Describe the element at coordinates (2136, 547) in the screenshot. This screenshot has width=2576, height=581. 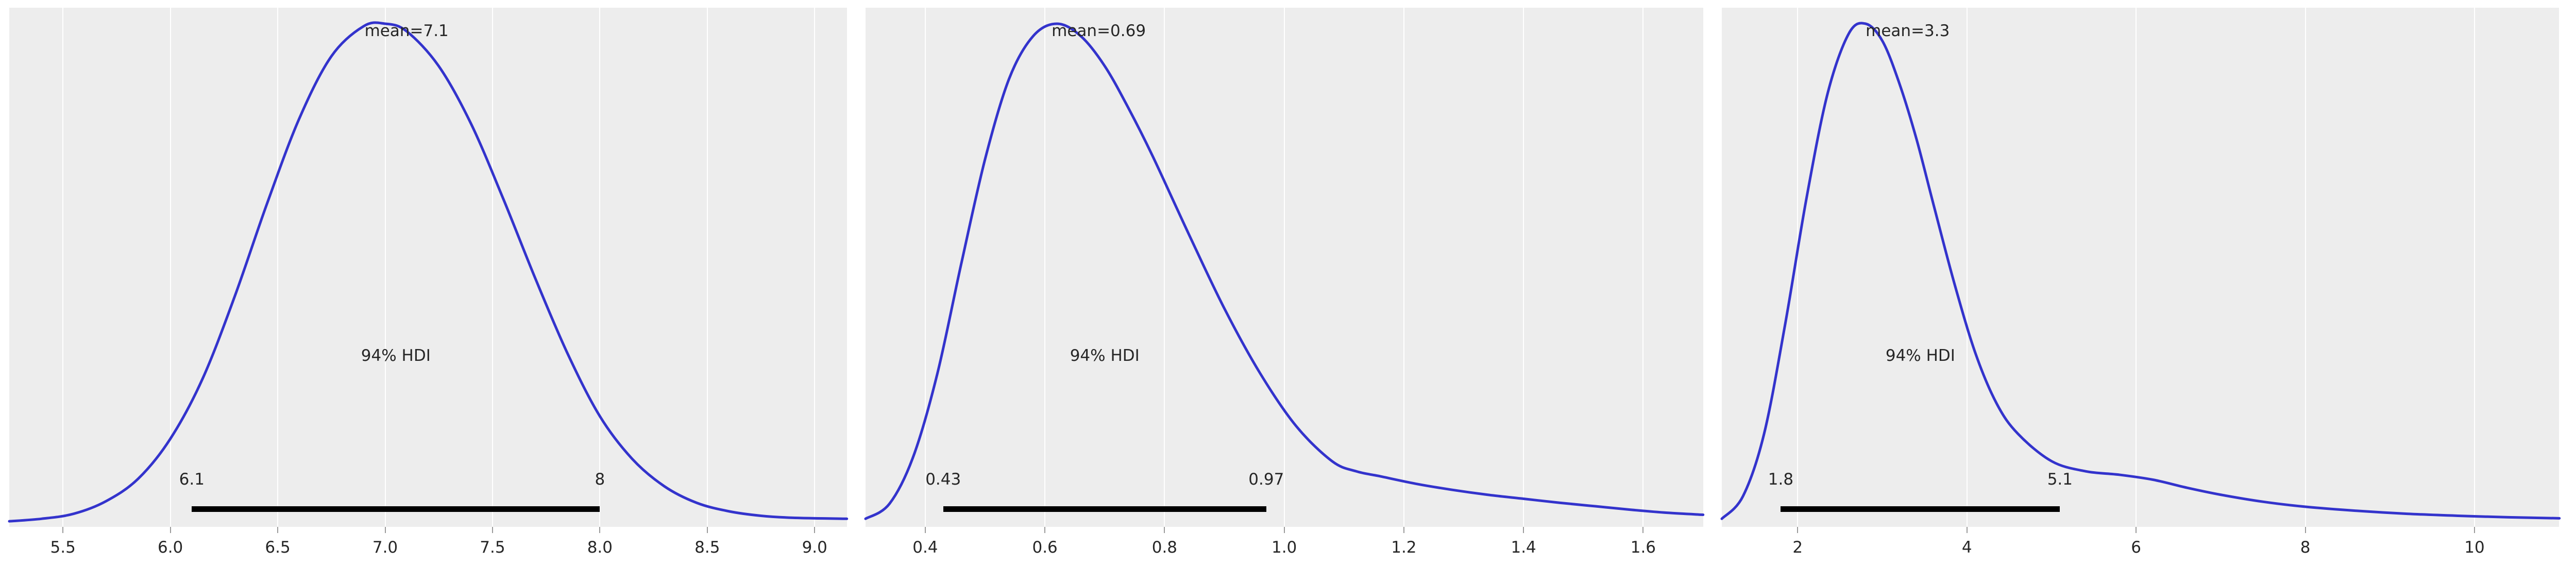
I see `x-tick-label: 6` at that location.